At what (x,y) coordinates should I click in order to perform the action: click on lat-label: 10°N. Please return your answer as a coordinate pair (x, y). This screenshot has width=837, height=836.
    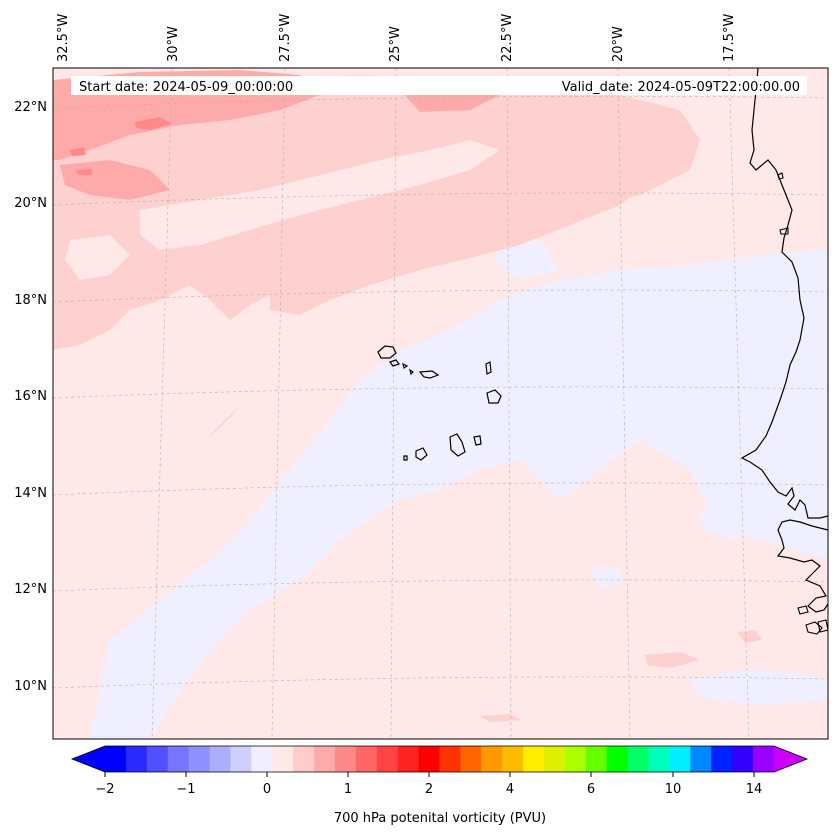
    Looking at the image, I should click on (30, 686).